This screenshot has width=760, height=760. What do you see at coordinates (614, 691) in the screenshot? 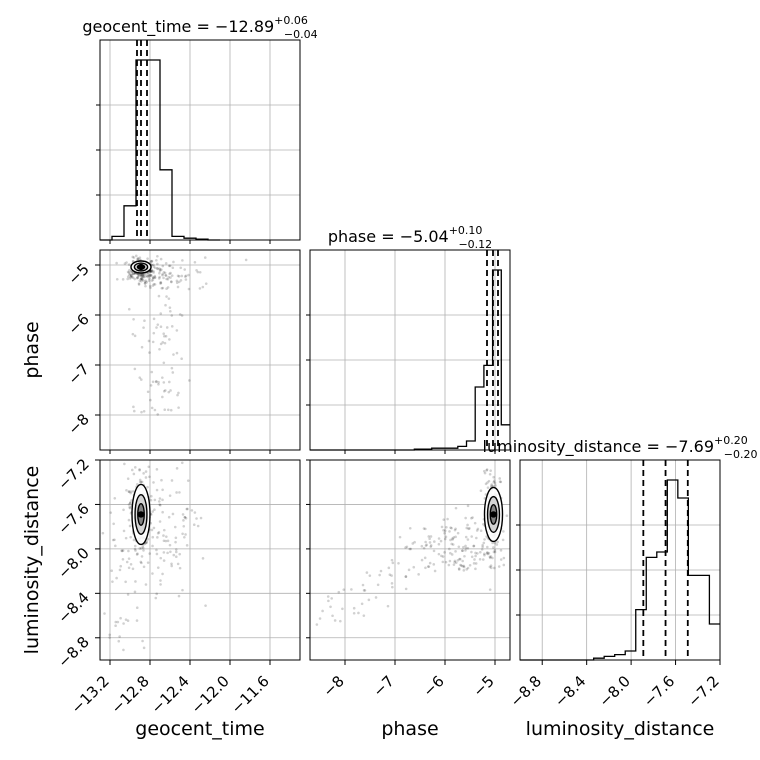
I see `xtick-label-luminosity_distance-2: −8.0` at bounding box center [614, 691].